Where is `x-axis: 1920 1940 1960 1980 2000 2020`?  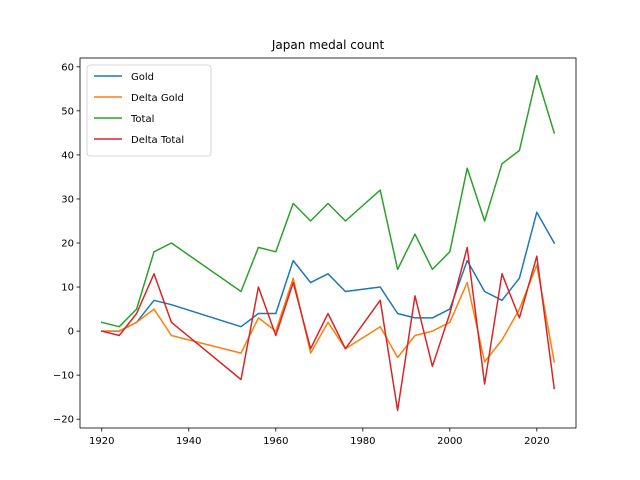 x-axis: 1920 1940 1960 1980 2000 2020 is located at coordinates (319, 437).